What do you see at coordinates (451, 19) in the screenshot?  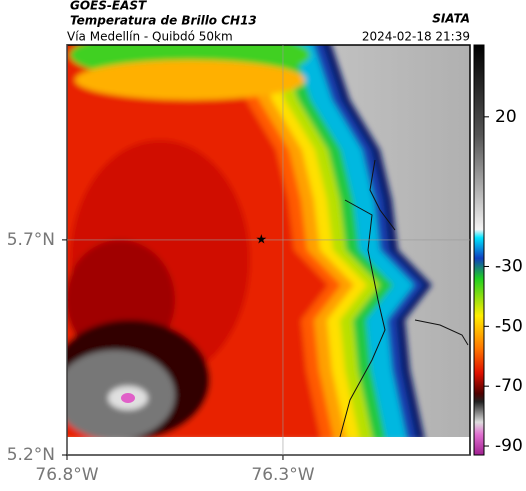 I see `source: SIATA` at bounding box center [451, 19].